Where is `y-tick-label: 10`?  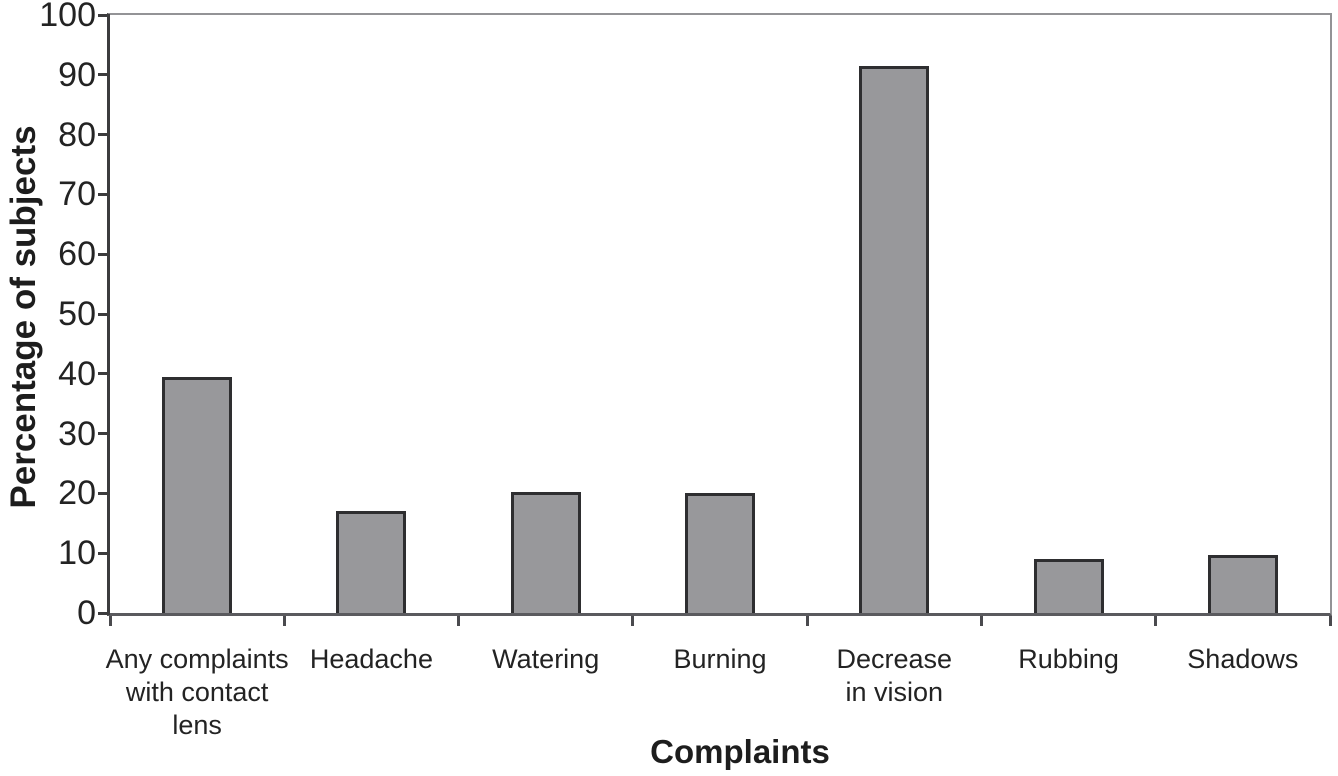
y-tick-label: 10 is located at coordinates (77, 553).